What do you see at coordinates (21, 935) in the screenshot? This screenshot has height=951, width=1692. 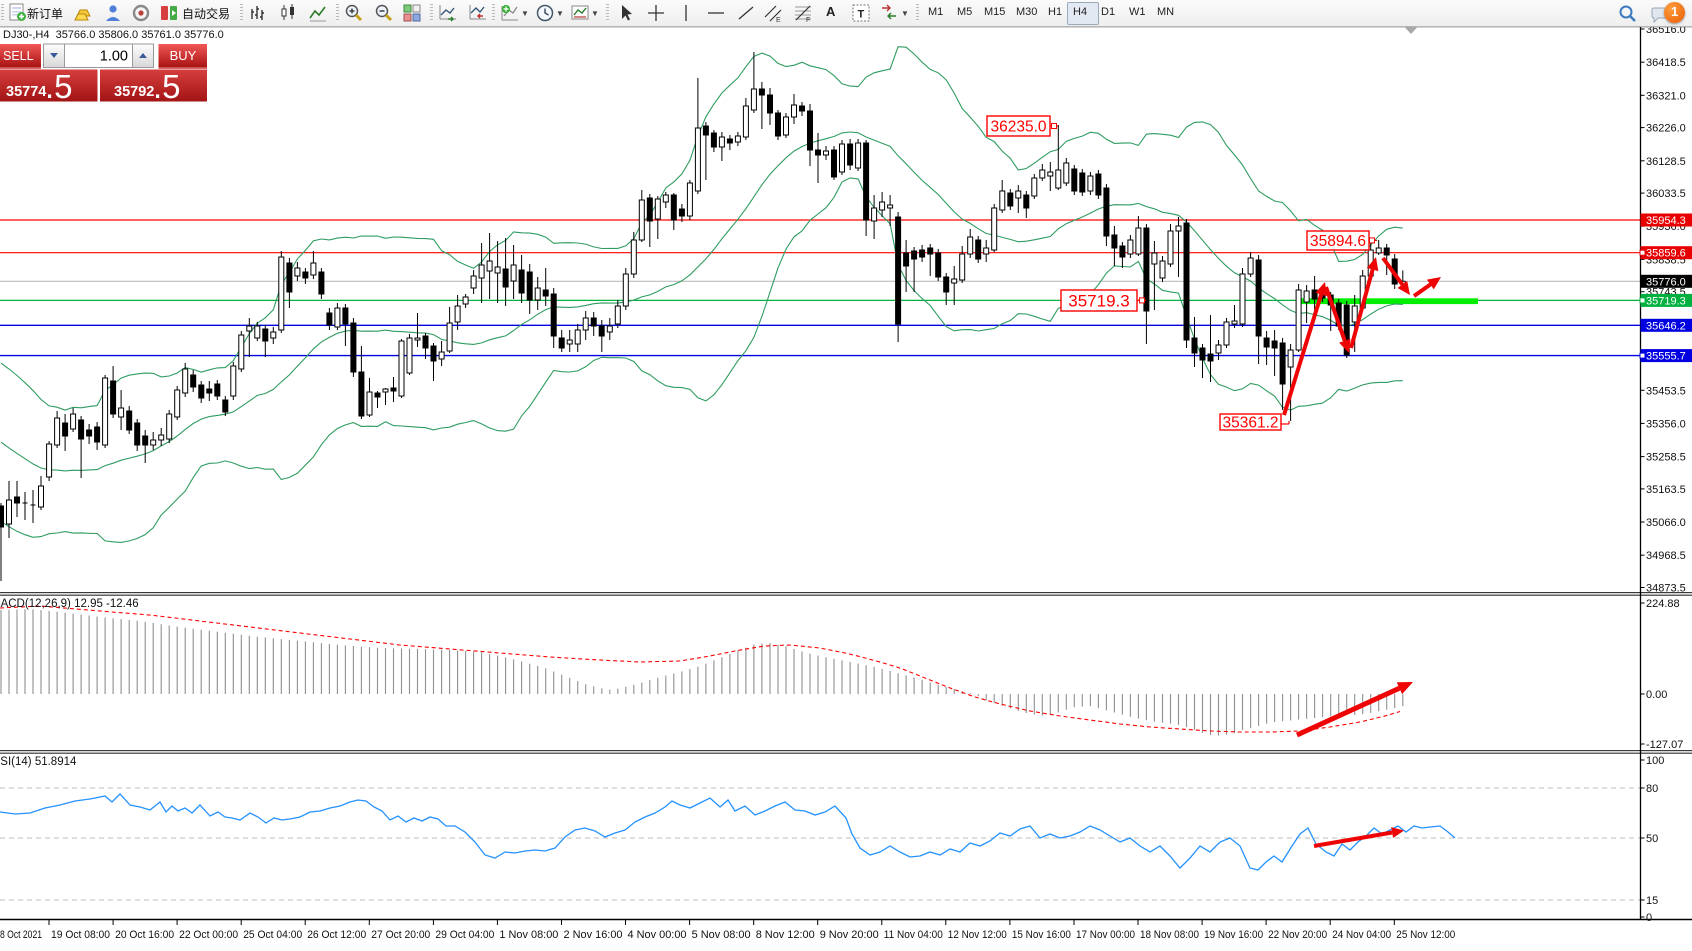 I see `svg-text: 8 Oct 2021` at bounding box center [21, 935].